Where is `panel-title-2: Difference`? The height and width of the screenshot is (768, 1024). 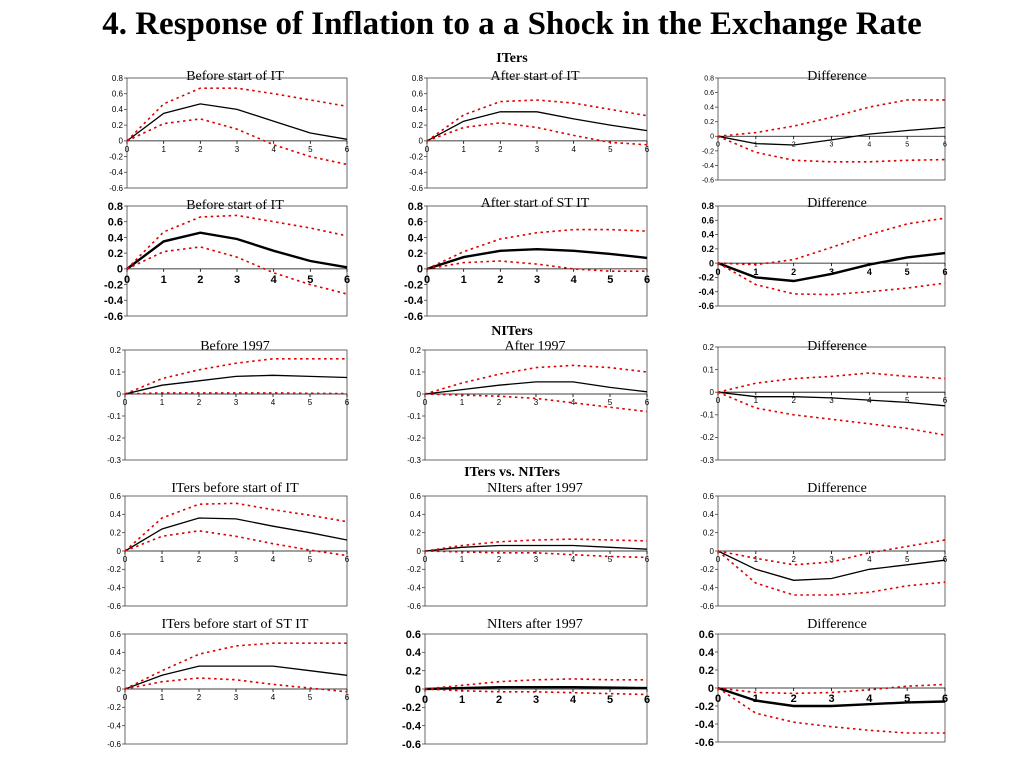
panel-title-2: Difference is located at coordinates (837, 76).